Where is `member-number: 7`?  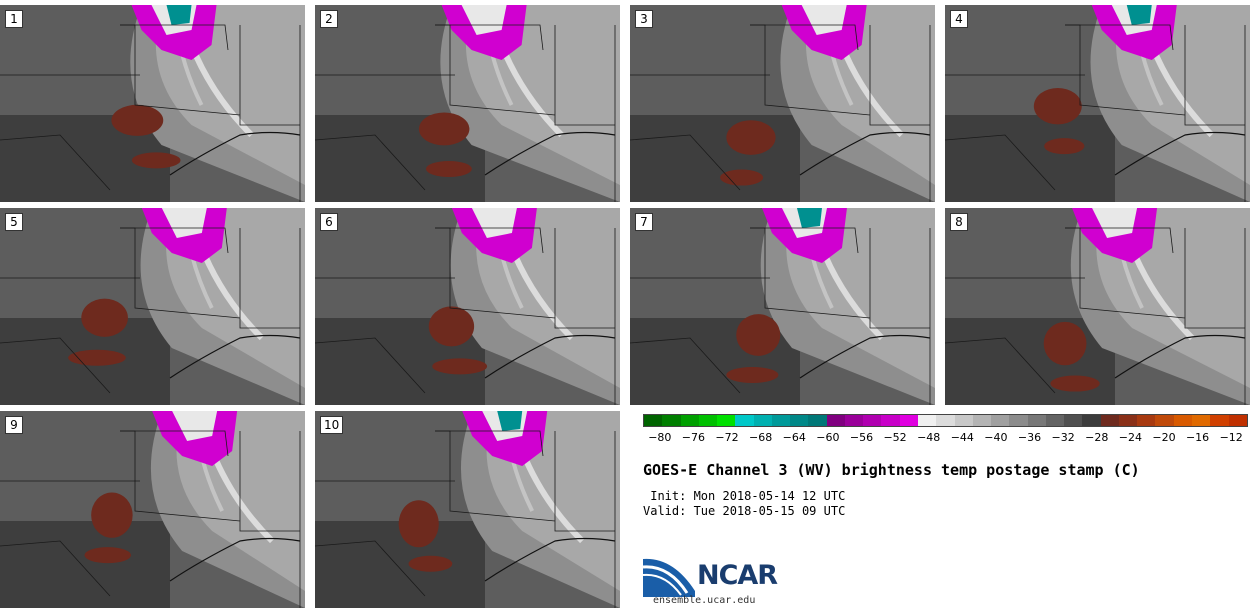 member-number: 7 is located at coordinates (644, 222).